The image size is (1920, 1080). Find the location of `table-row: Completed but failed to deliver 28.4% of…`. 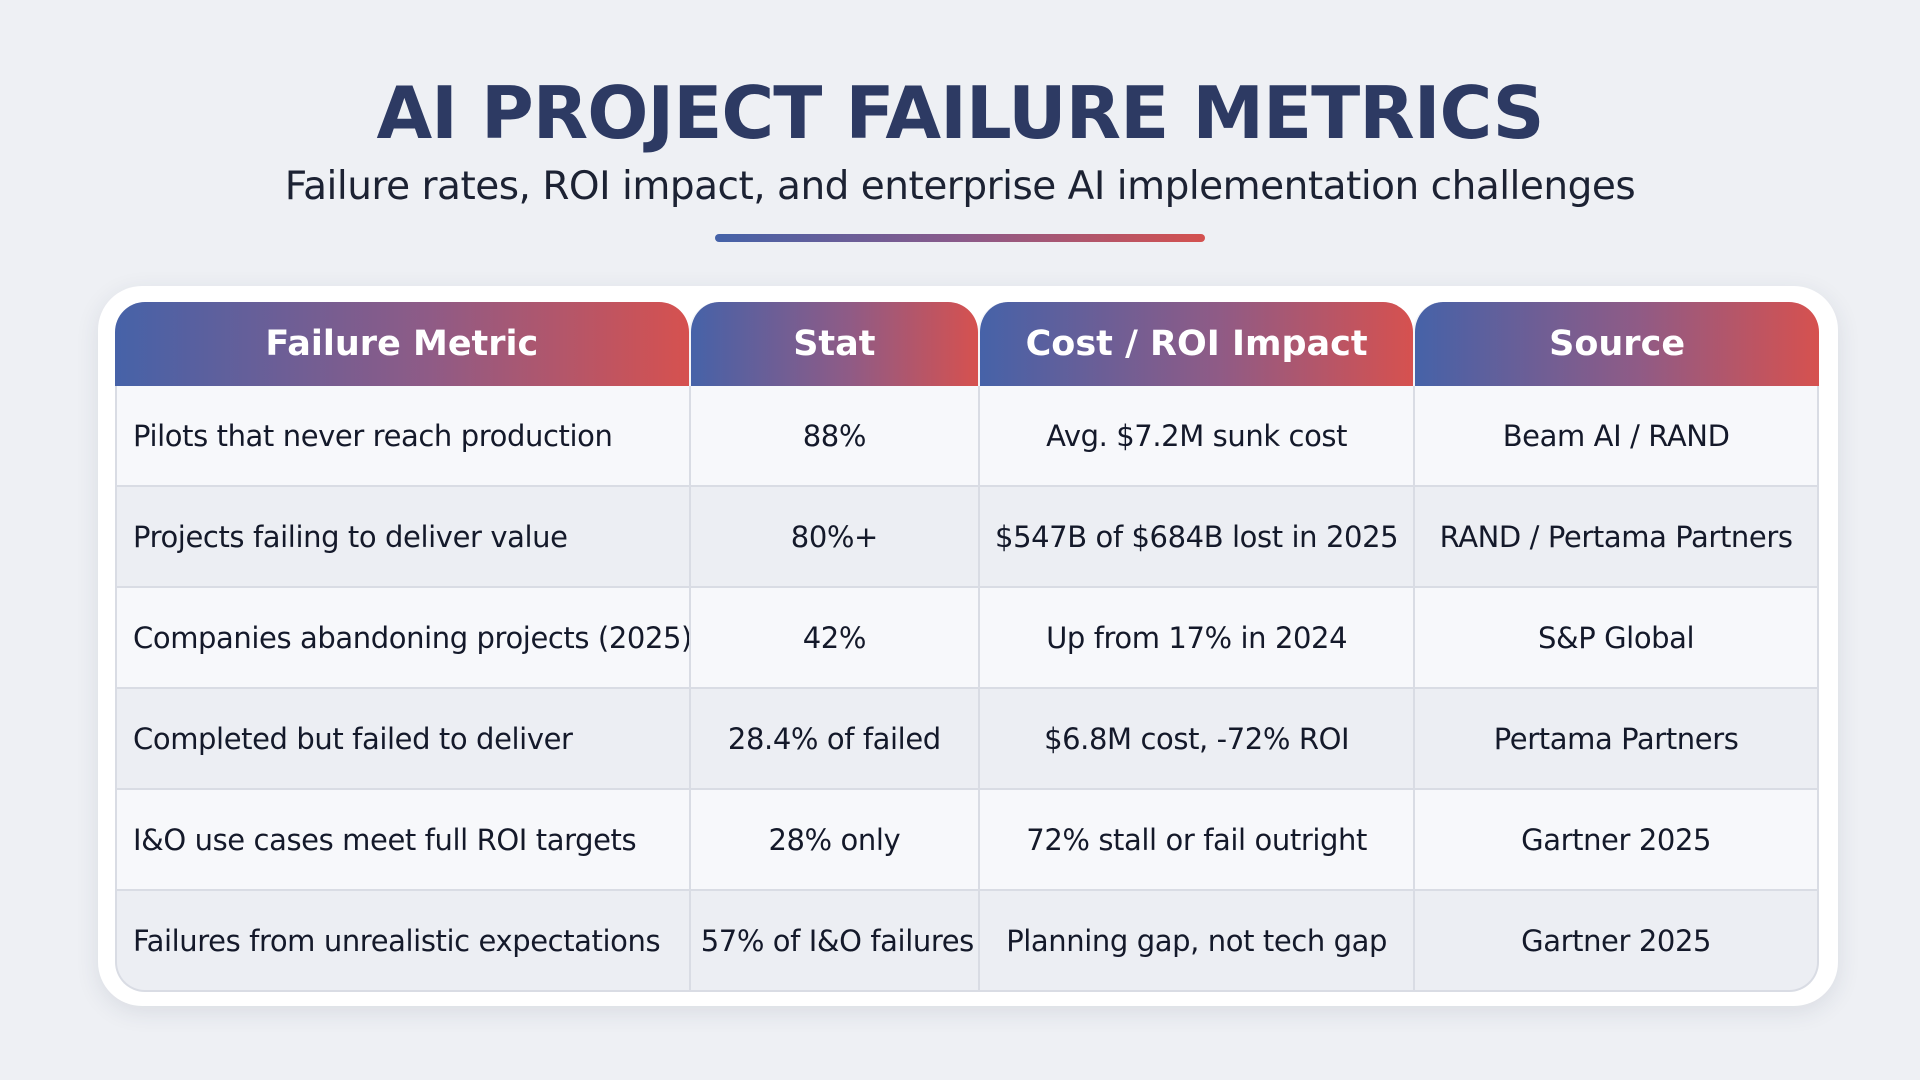

table-row: Completed but failed to deliver 28.4% of… is located at coordinates (967, 739).